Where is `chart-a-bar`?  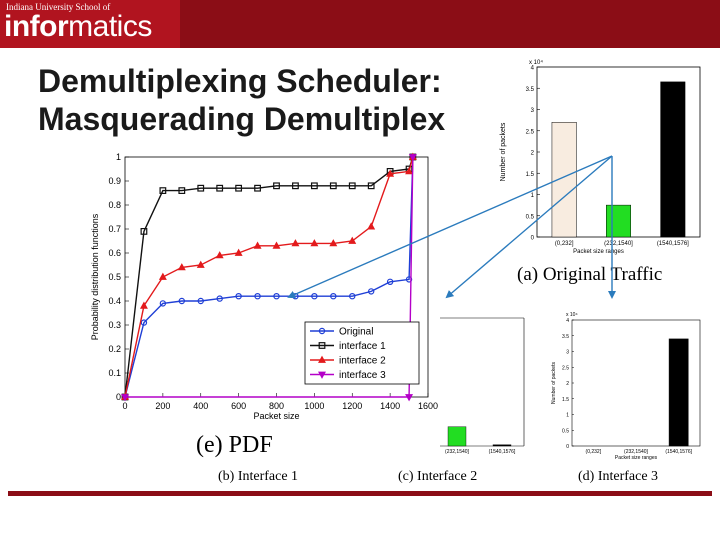 chart-a-bar is located at coordinates (618, 221).